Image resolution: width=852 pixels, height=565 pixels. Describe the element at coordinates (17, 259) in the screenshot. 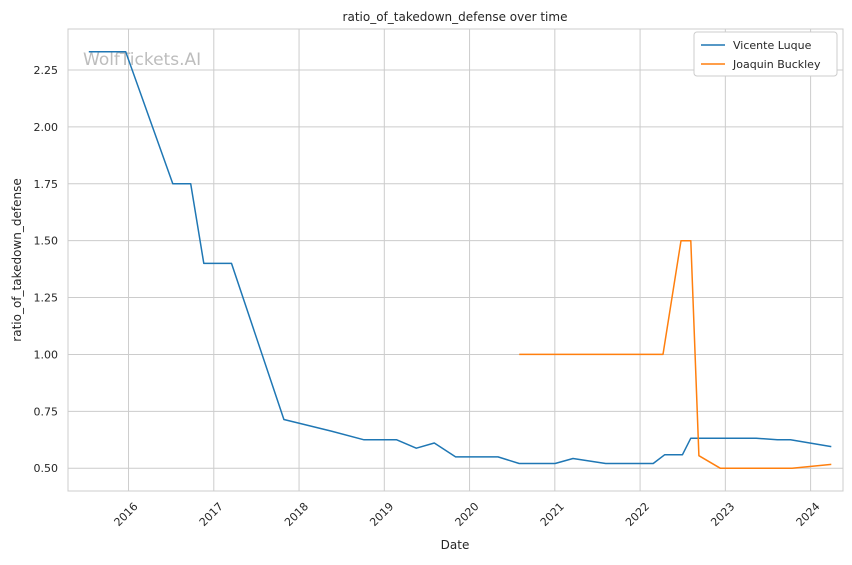

I see `y-axis-label: ratio_of_takedown_defense` at that location.